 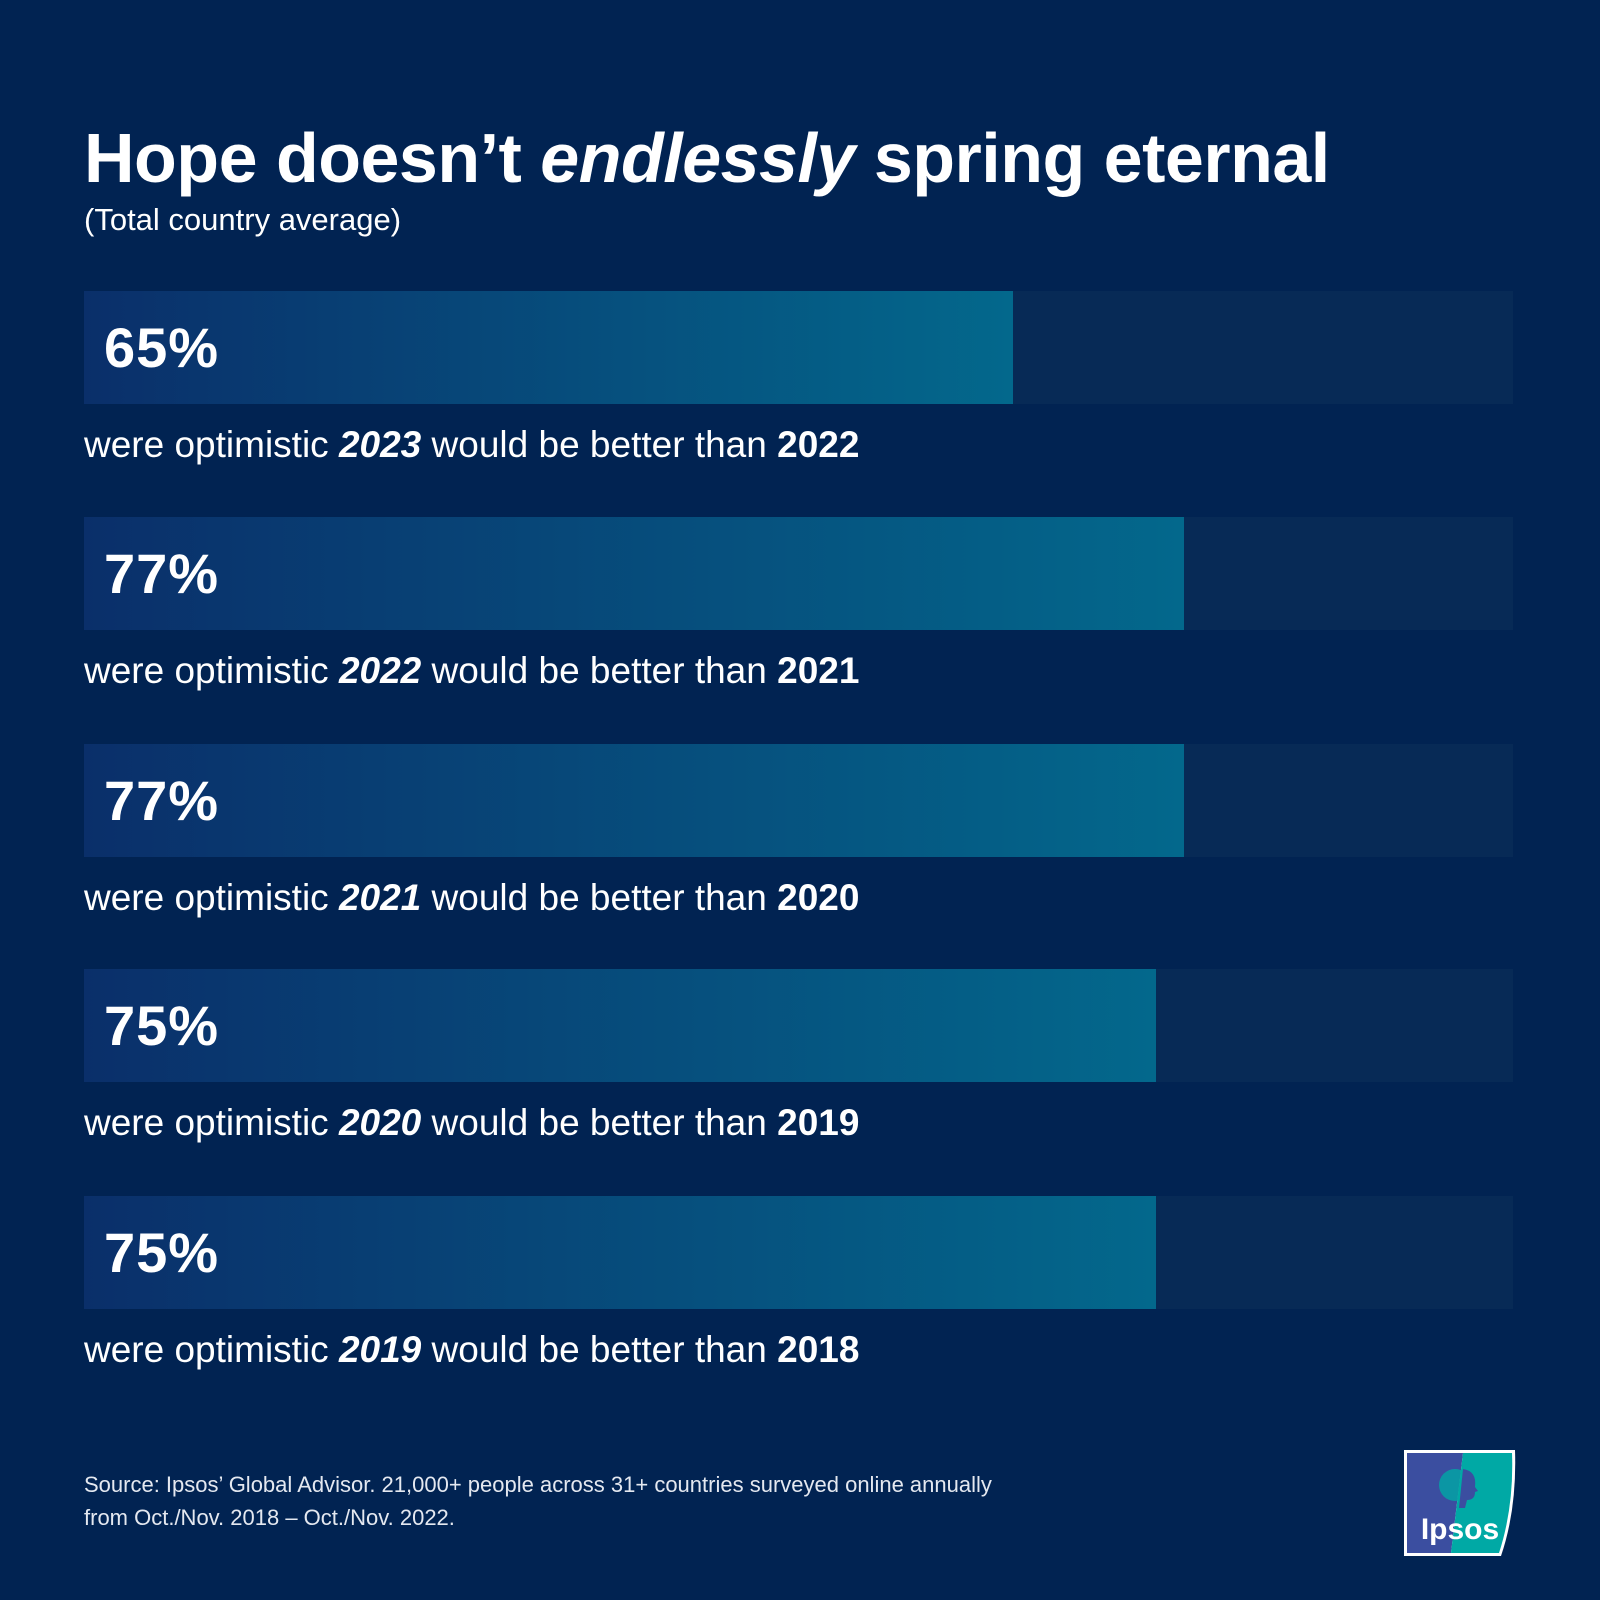 I want to click on chart-title: Hope doesn’t endlessly spring eternal, so click(x=707, y=158).